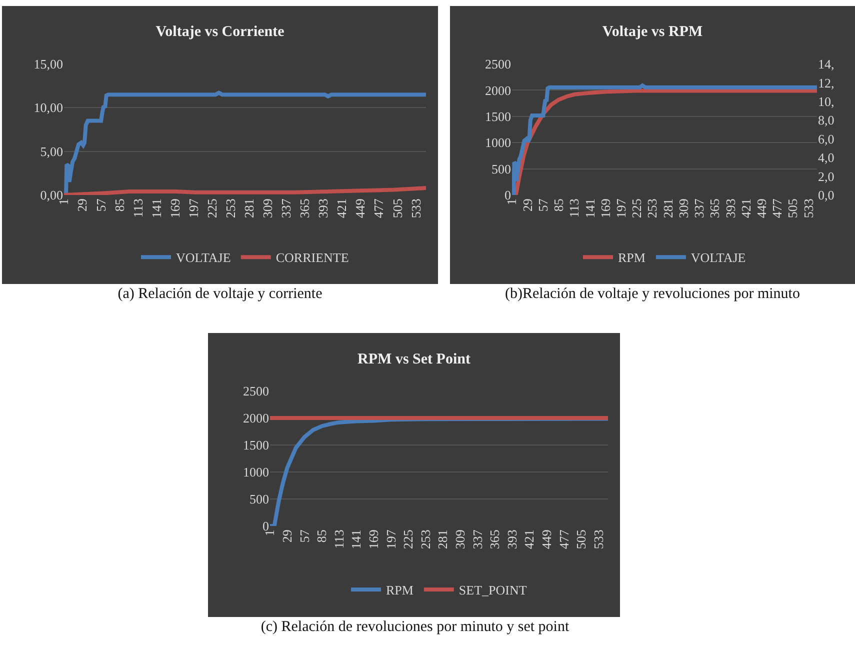 The image size is (855, 645). What do you see at coordinates (414, 359) in the screenshot?
I see `chart-title: RPM vs Set Point` at bounding box center [414, 359].